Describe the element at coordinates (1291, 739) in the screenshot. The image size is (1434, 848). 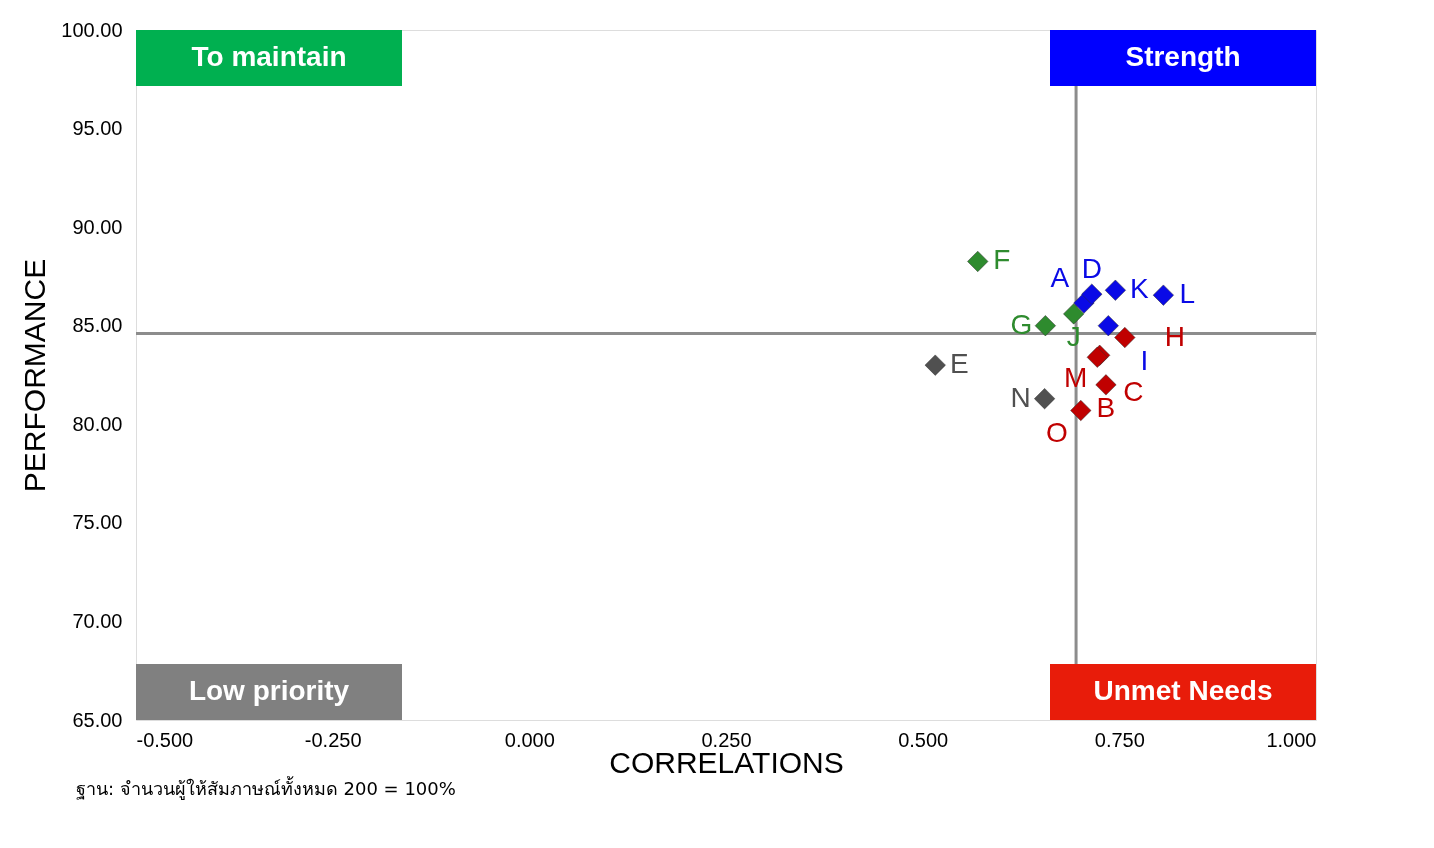
I see `x-tick-label: 1.000` at that location.